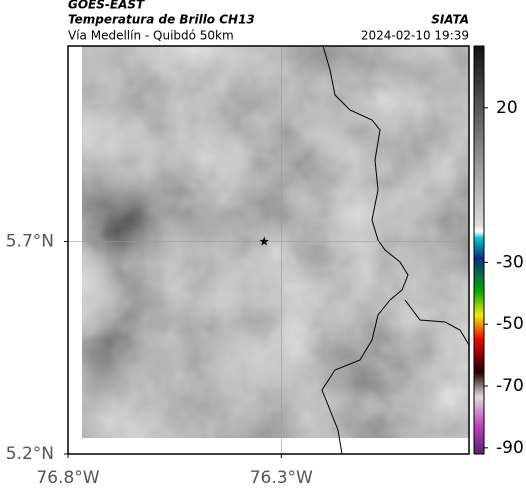 This screenshot has height=491, width=526. I want to click on colorbar-label: -30, so click(510, 262).